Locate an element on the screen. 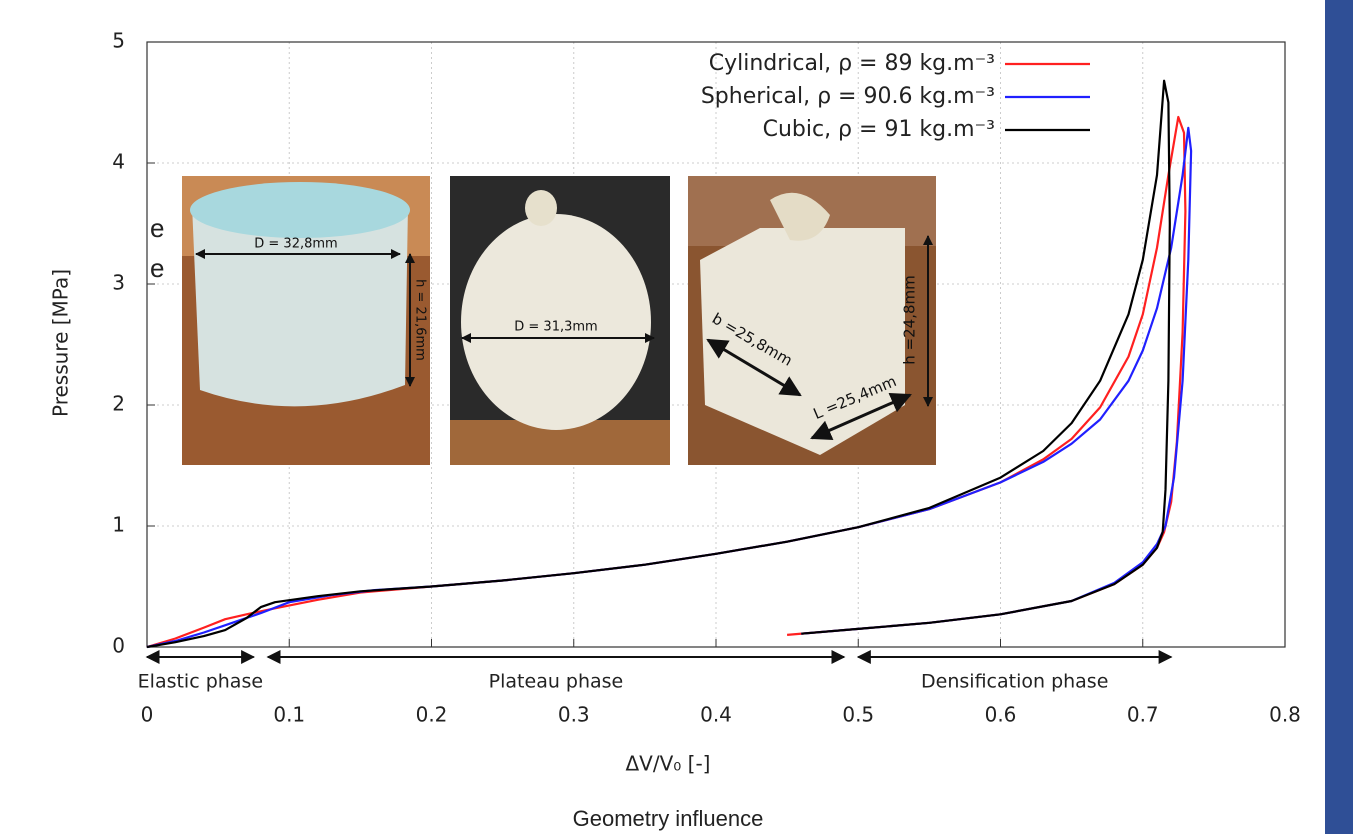 This screenshot has height=834, width=1353. x-tick-label: 0.4 is located at coordinates (716, 715).